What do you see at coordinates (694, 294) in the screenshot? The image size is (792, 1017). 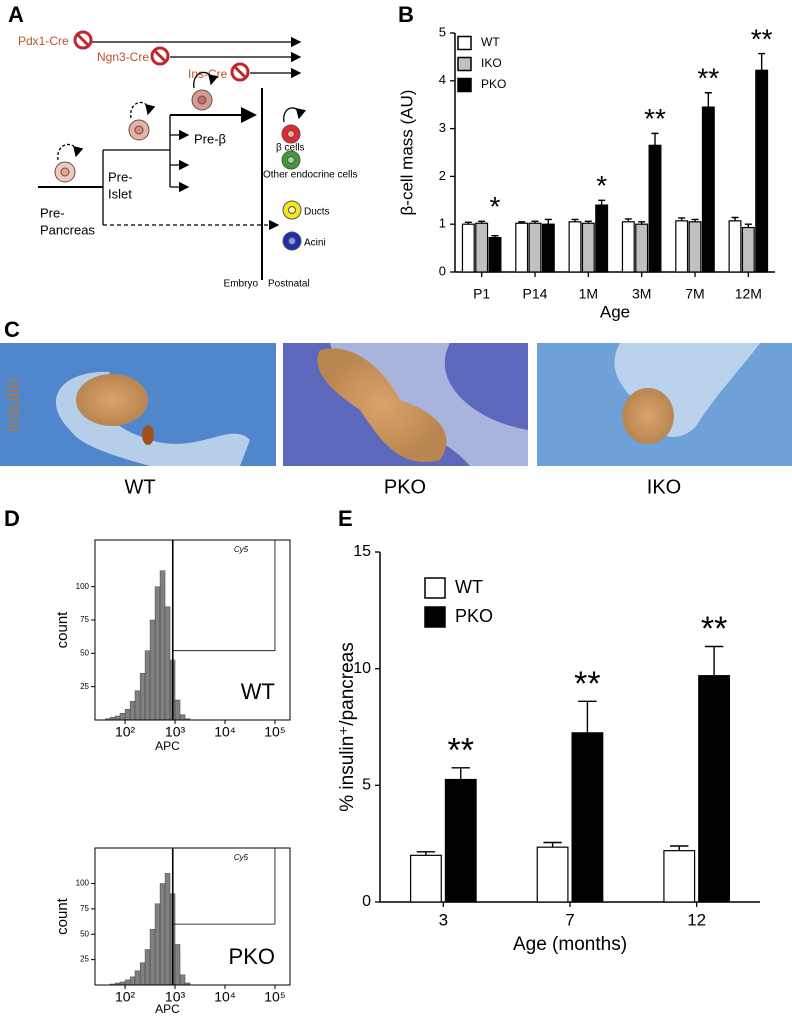 I see `x-tick-label: 7M` at bounding box center [694, 294].